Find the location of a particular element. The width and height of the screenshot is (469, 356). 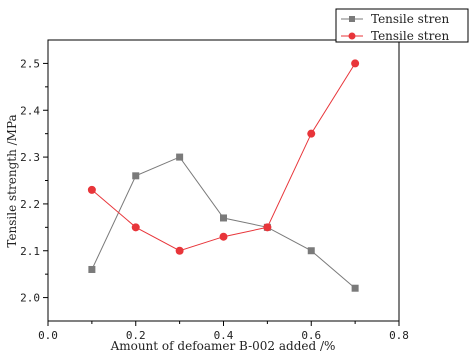

legend: Tensile stren Tensile stren is located at coordinates (402, 25).